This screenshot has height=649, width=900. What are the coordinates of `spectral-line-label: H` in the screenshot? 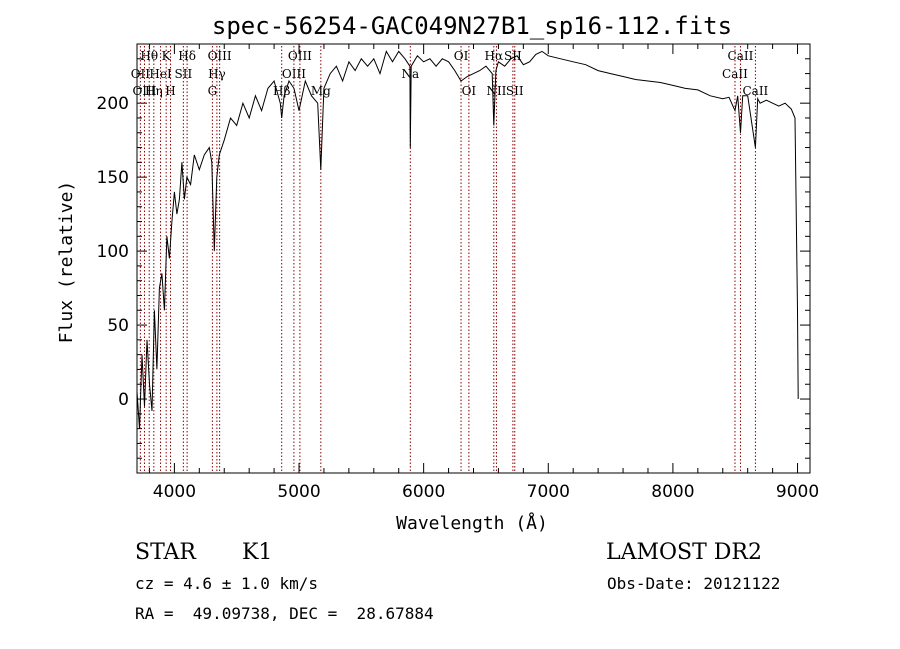 It's located at (170, 91).